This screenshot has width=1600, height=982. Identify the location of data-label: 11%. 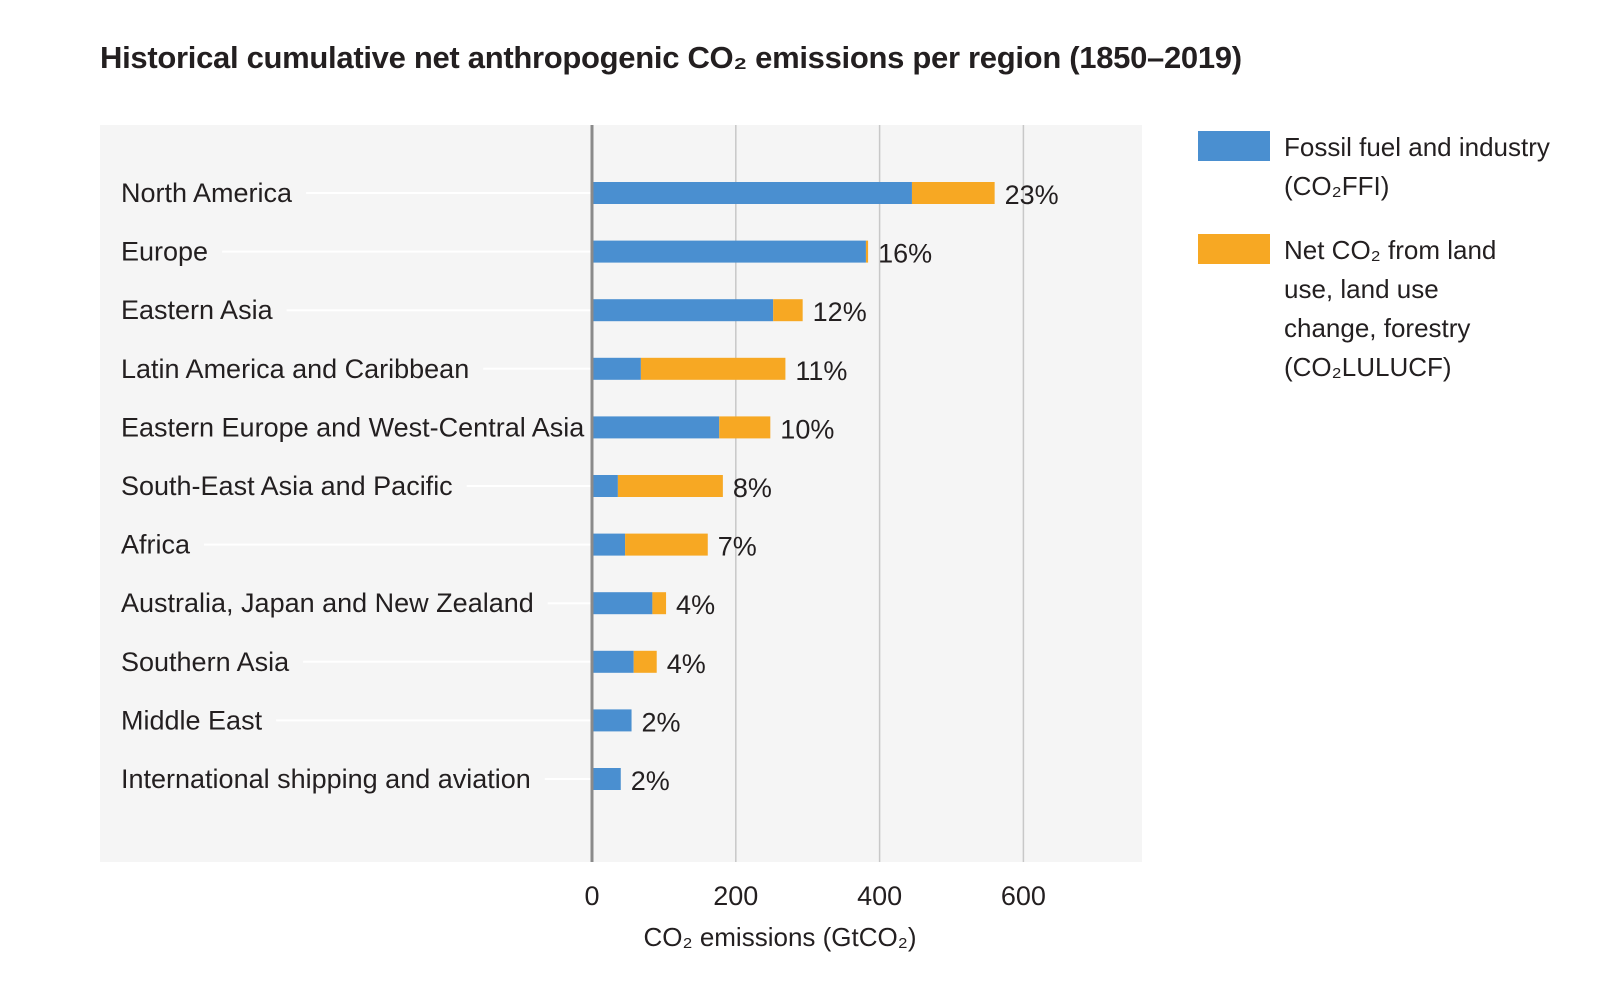
(821, 371).